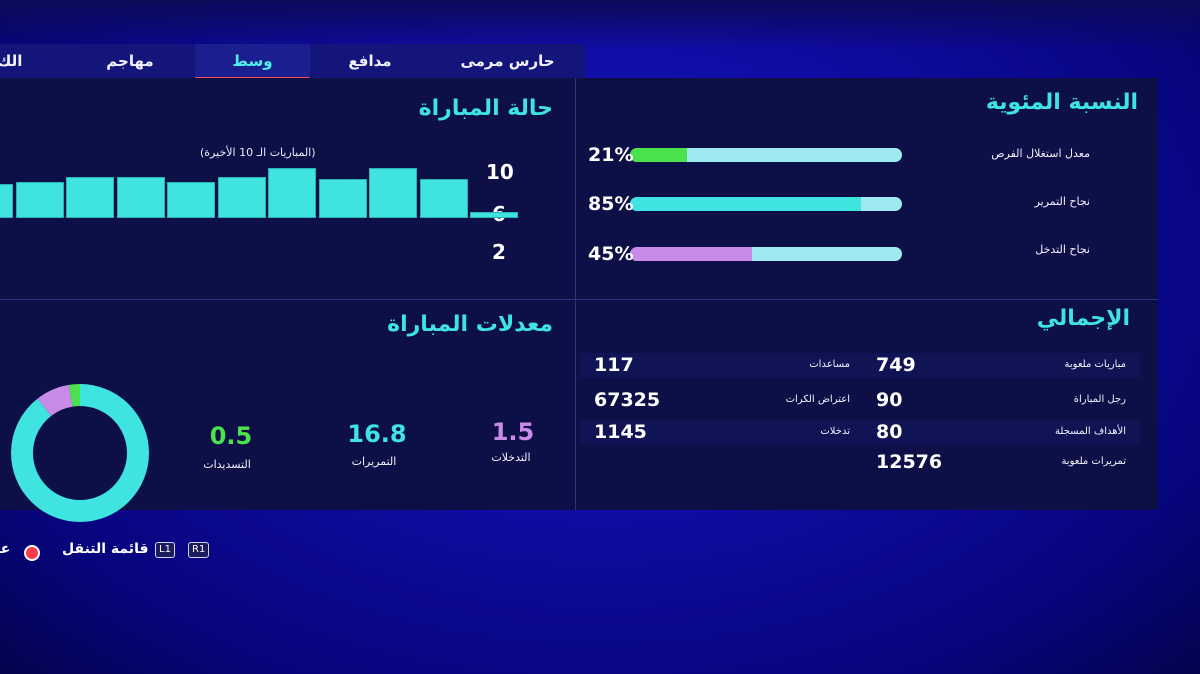  I want to click on tab-midfielder: وسط, so click(252, 62).